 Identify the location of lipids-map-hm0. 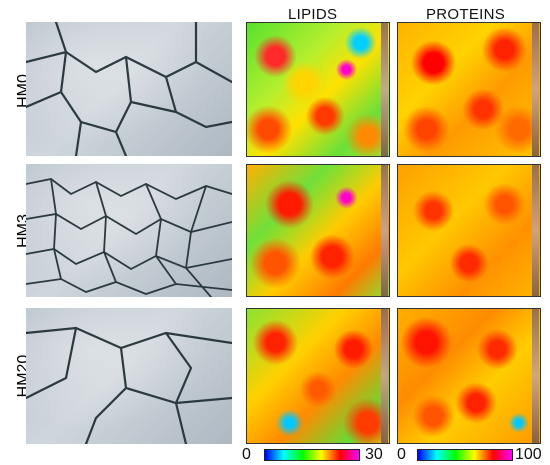
(318, 89).